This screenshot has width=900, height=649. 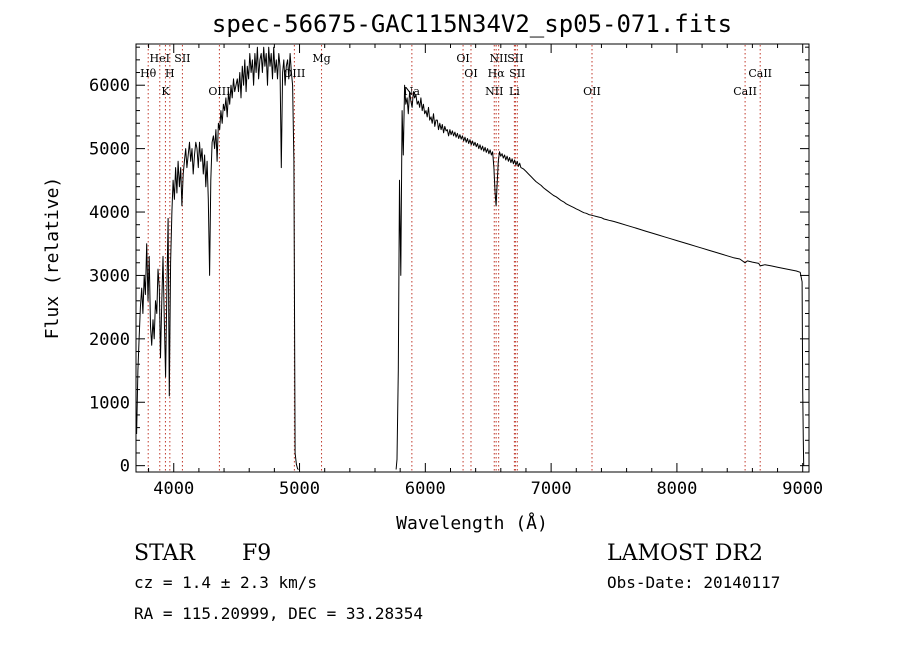 I want to click on y-tick-label: 1000, so click(x=109, y=403).